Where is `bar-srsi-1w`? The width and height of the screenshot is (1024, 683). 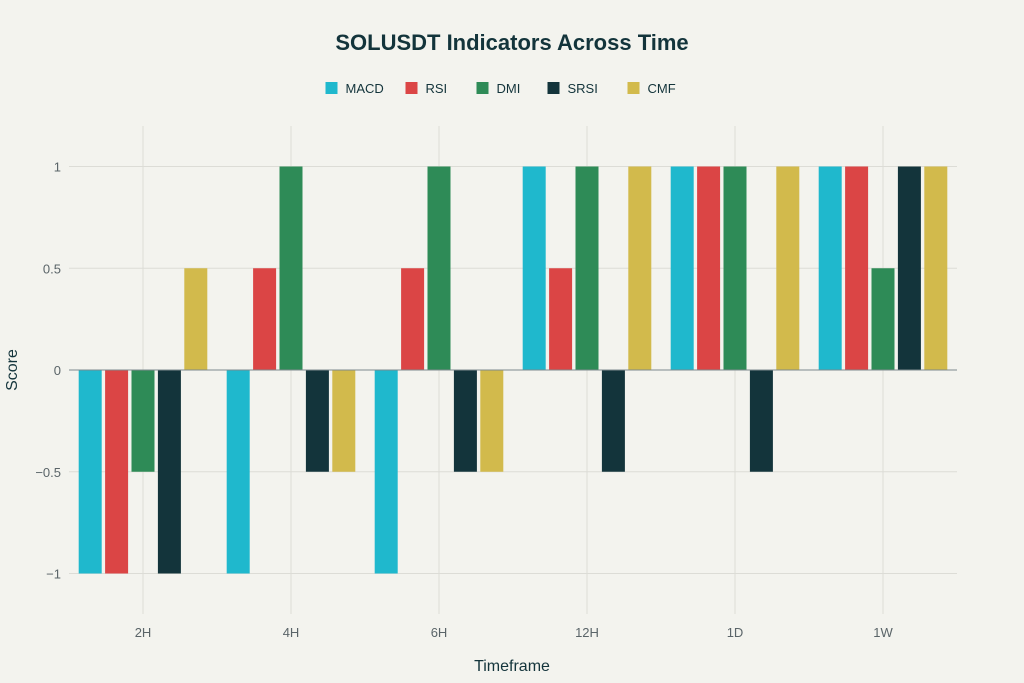 bar-srsi-1w is located at coordinates (909, 268).